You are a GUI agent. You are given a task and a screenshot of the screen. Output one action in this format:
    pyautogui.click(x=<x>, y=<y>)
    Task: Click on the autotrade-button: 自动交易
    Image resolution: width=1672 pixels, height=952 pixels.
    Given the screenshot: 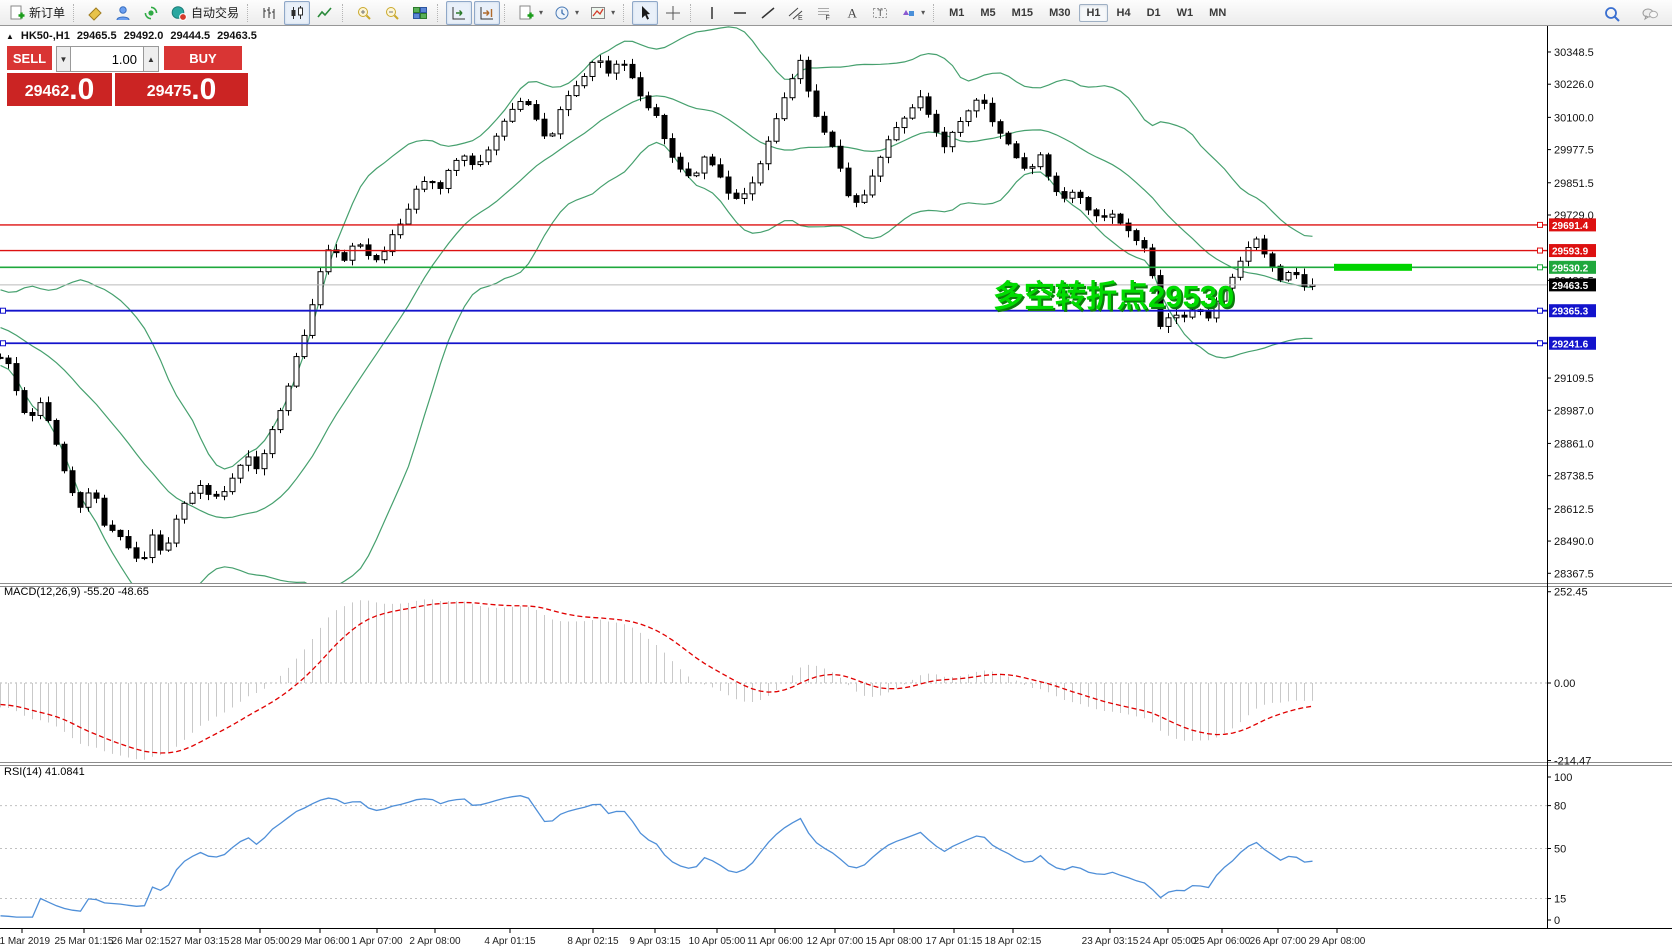 What is the action you would take?
    pyautogui.click(x=204, y=13)
    